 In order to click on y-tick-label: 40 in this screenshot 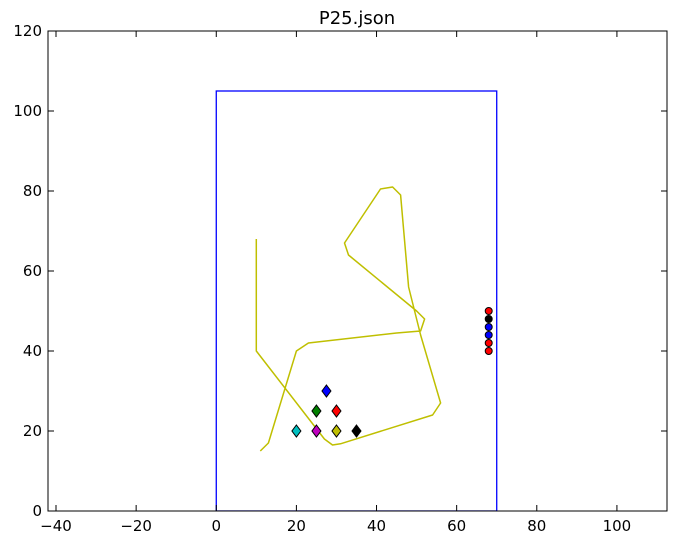, I will do `click(32, 351)`.